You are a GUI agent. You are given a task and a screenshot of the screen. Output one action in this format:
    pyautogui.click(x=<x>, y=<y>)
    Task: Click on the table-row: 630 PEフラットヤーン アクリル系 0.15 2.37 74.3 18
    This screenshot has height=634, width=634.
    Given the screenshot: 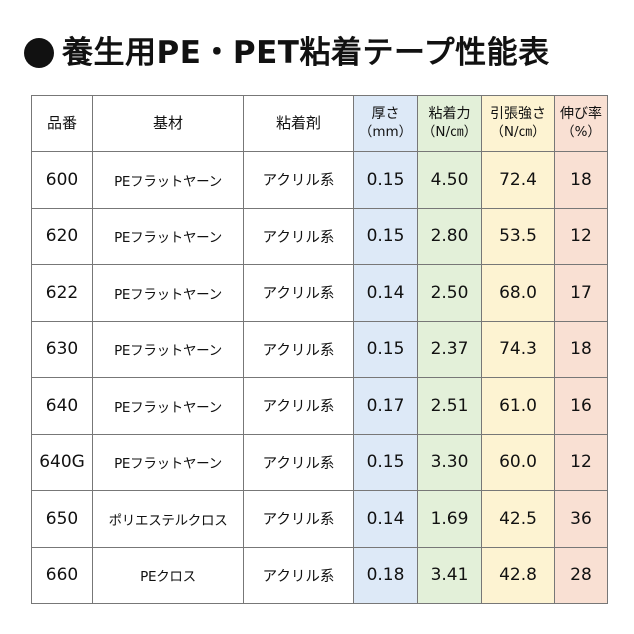 What is the action you would take?
    pyautogui.click(x=319, y=349)
    